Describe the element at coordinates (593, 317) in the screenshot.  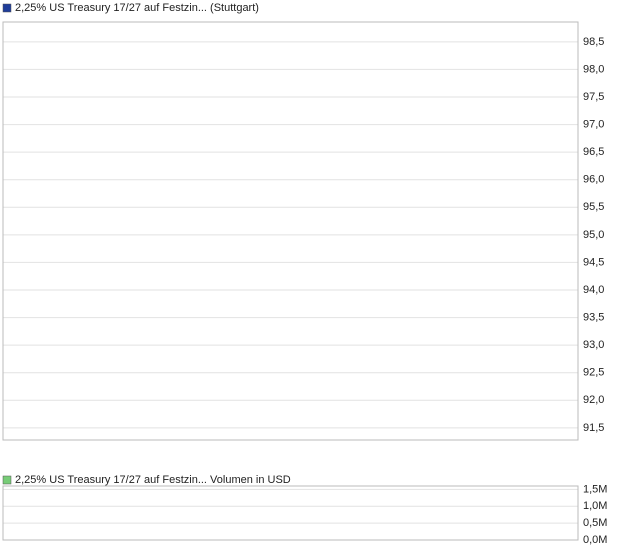
I see `y-tick-label: 93,5` at that location.